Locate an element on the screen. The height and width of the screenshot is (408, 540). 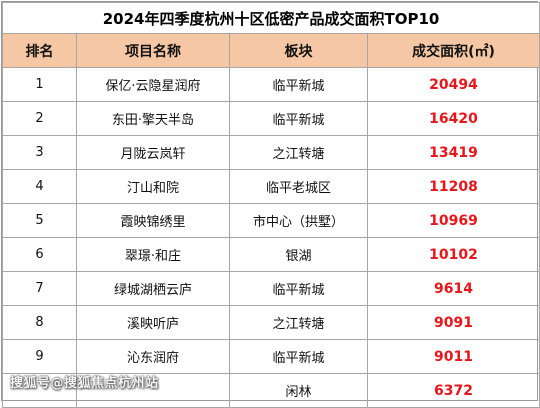
rank-cell: 2 is located at coordinates (39, 118).